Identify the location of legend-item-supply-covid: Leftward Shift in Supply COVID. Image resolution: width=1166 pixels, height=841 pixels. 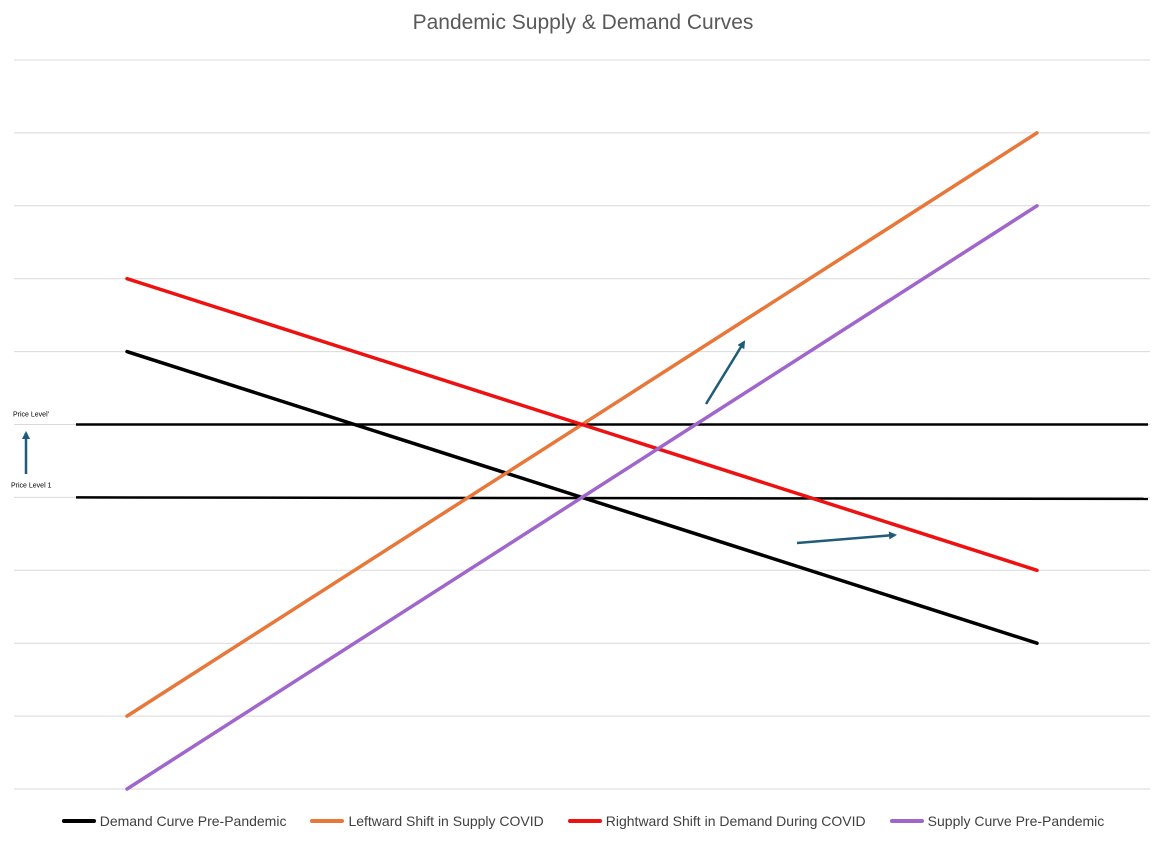
(427, 821).